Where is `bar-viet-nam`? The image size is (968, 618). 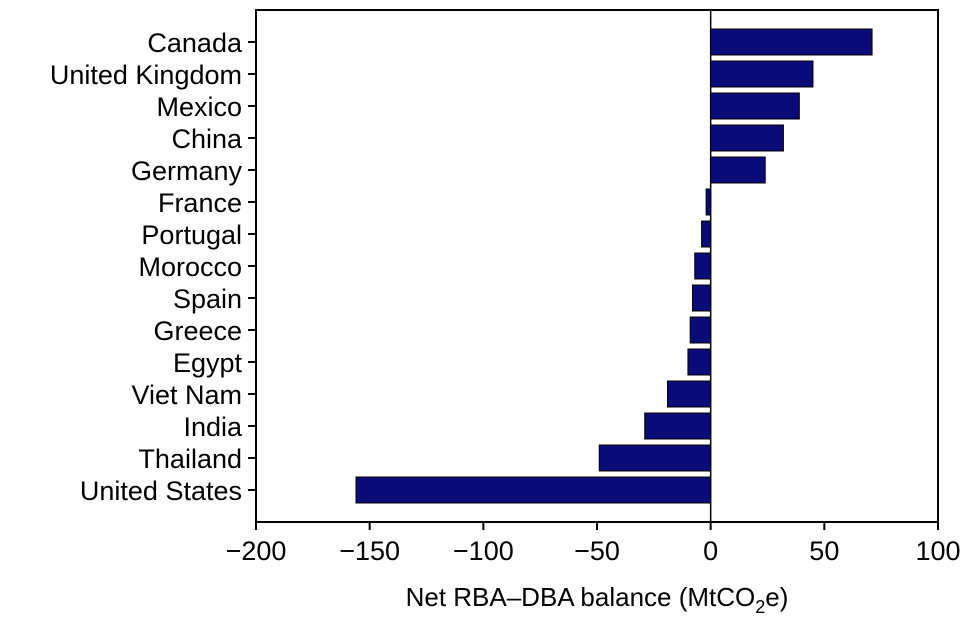 bar-viet-nam is located at coordinates (689, 394).